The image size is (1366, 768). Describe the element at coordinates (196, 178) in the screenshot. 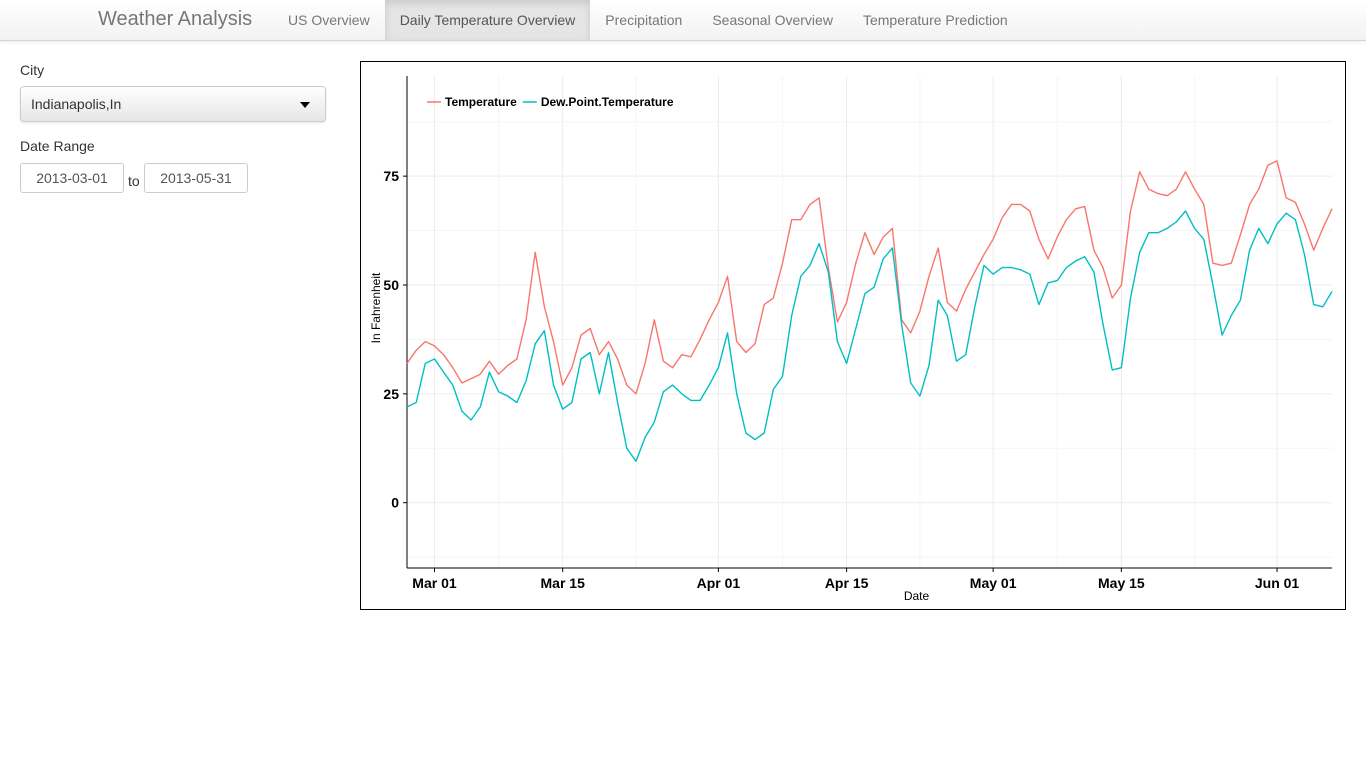

I see `date-end-input: 2013-05-31` at that location.